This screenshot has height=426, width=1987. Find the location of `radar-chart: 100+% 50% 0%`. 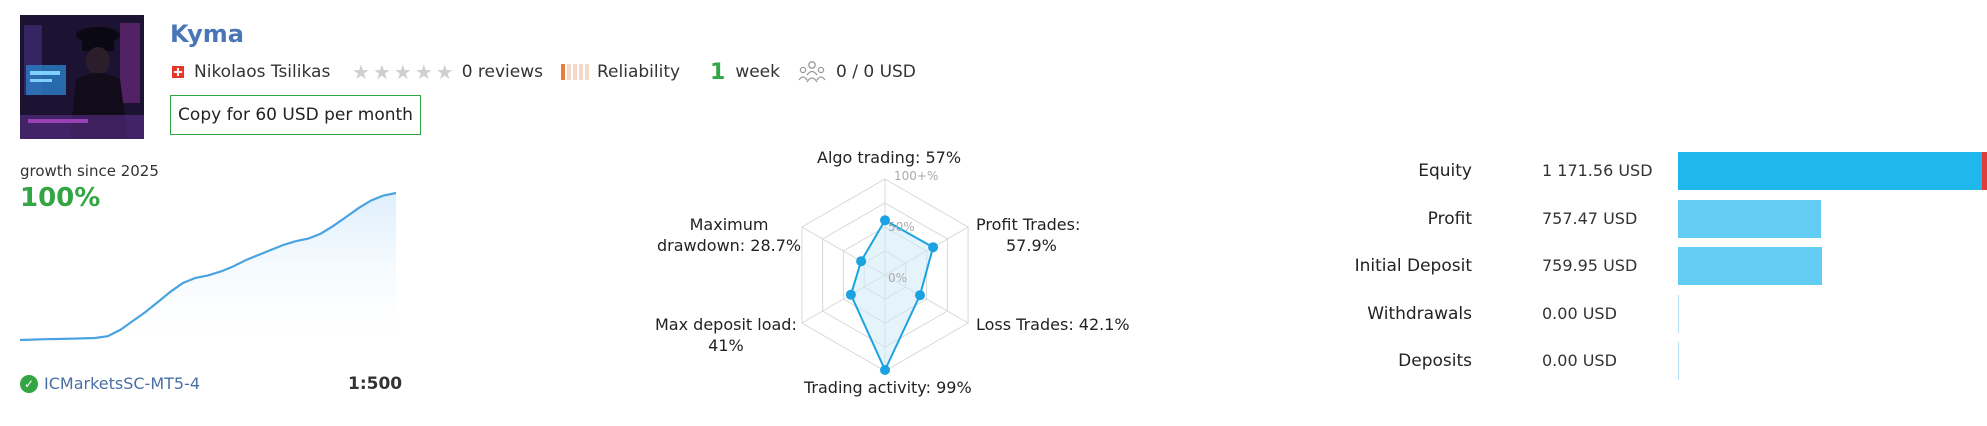

radar-chart: 100+% 50% 0% is located at coordinates (885, 272).